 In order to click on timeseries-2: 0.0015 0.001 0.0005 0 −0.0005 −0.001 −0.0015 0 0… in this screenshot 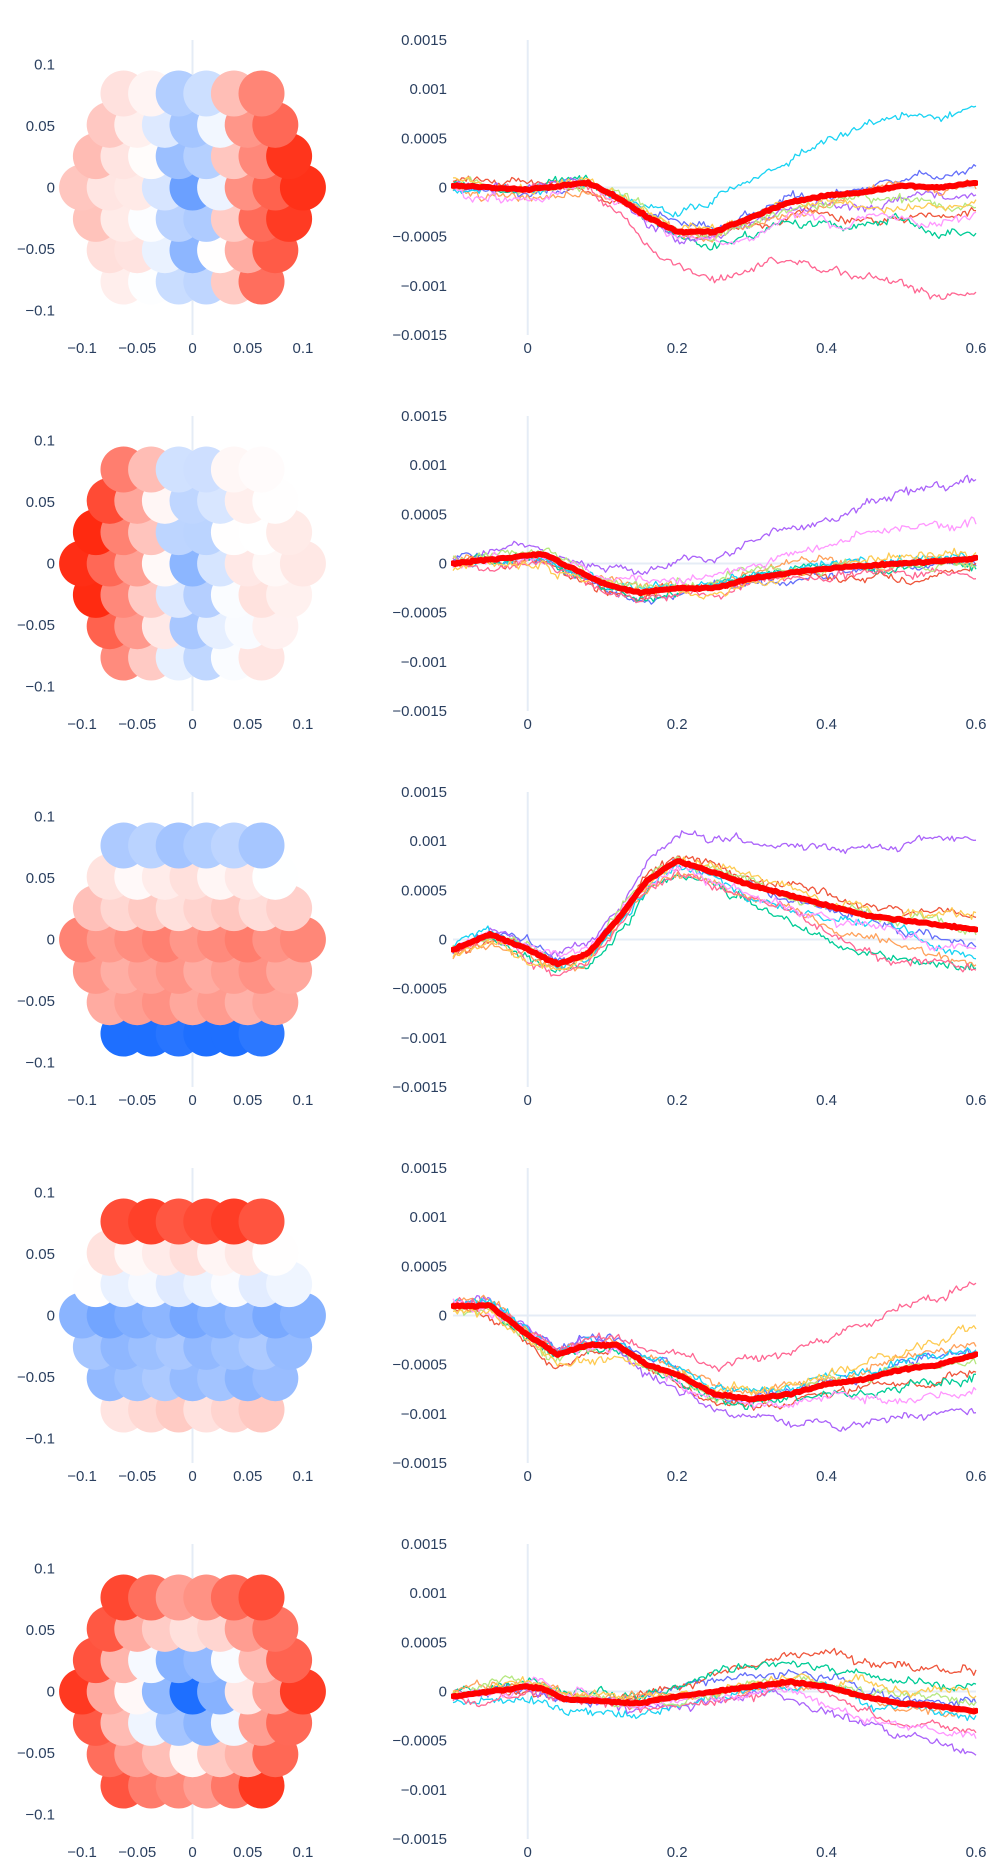, I will do `click(689, 570)`.